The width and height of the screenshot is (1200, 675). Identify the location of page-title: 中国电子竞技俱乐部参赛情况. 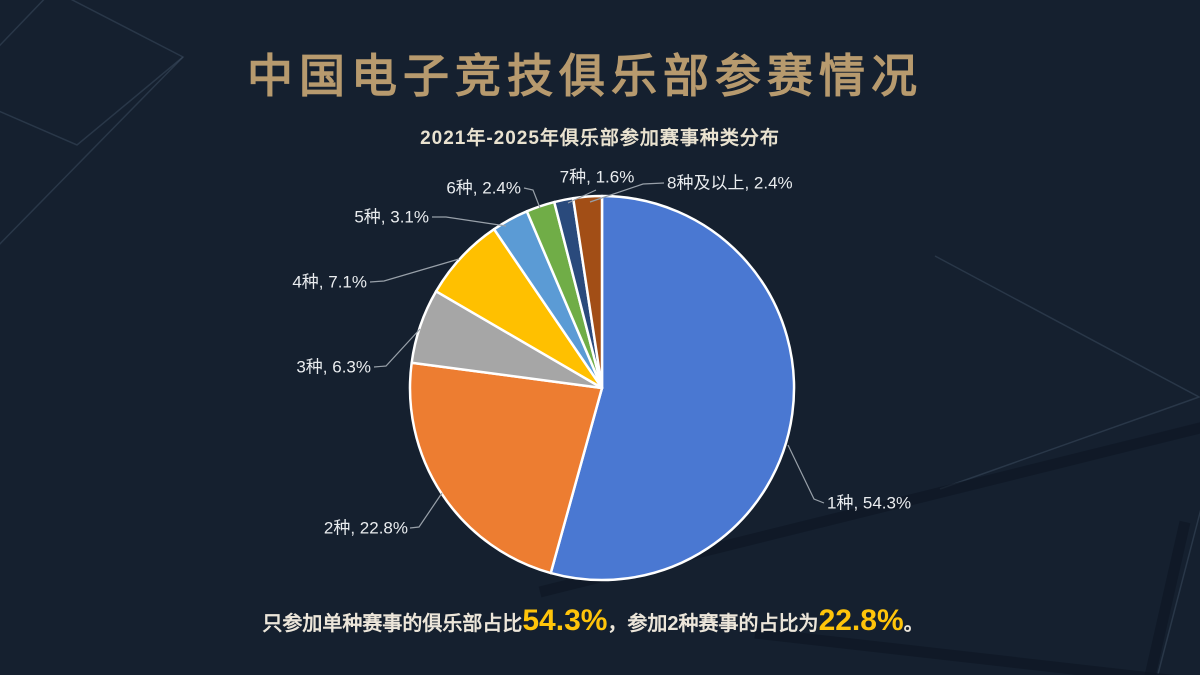
(585, 76).